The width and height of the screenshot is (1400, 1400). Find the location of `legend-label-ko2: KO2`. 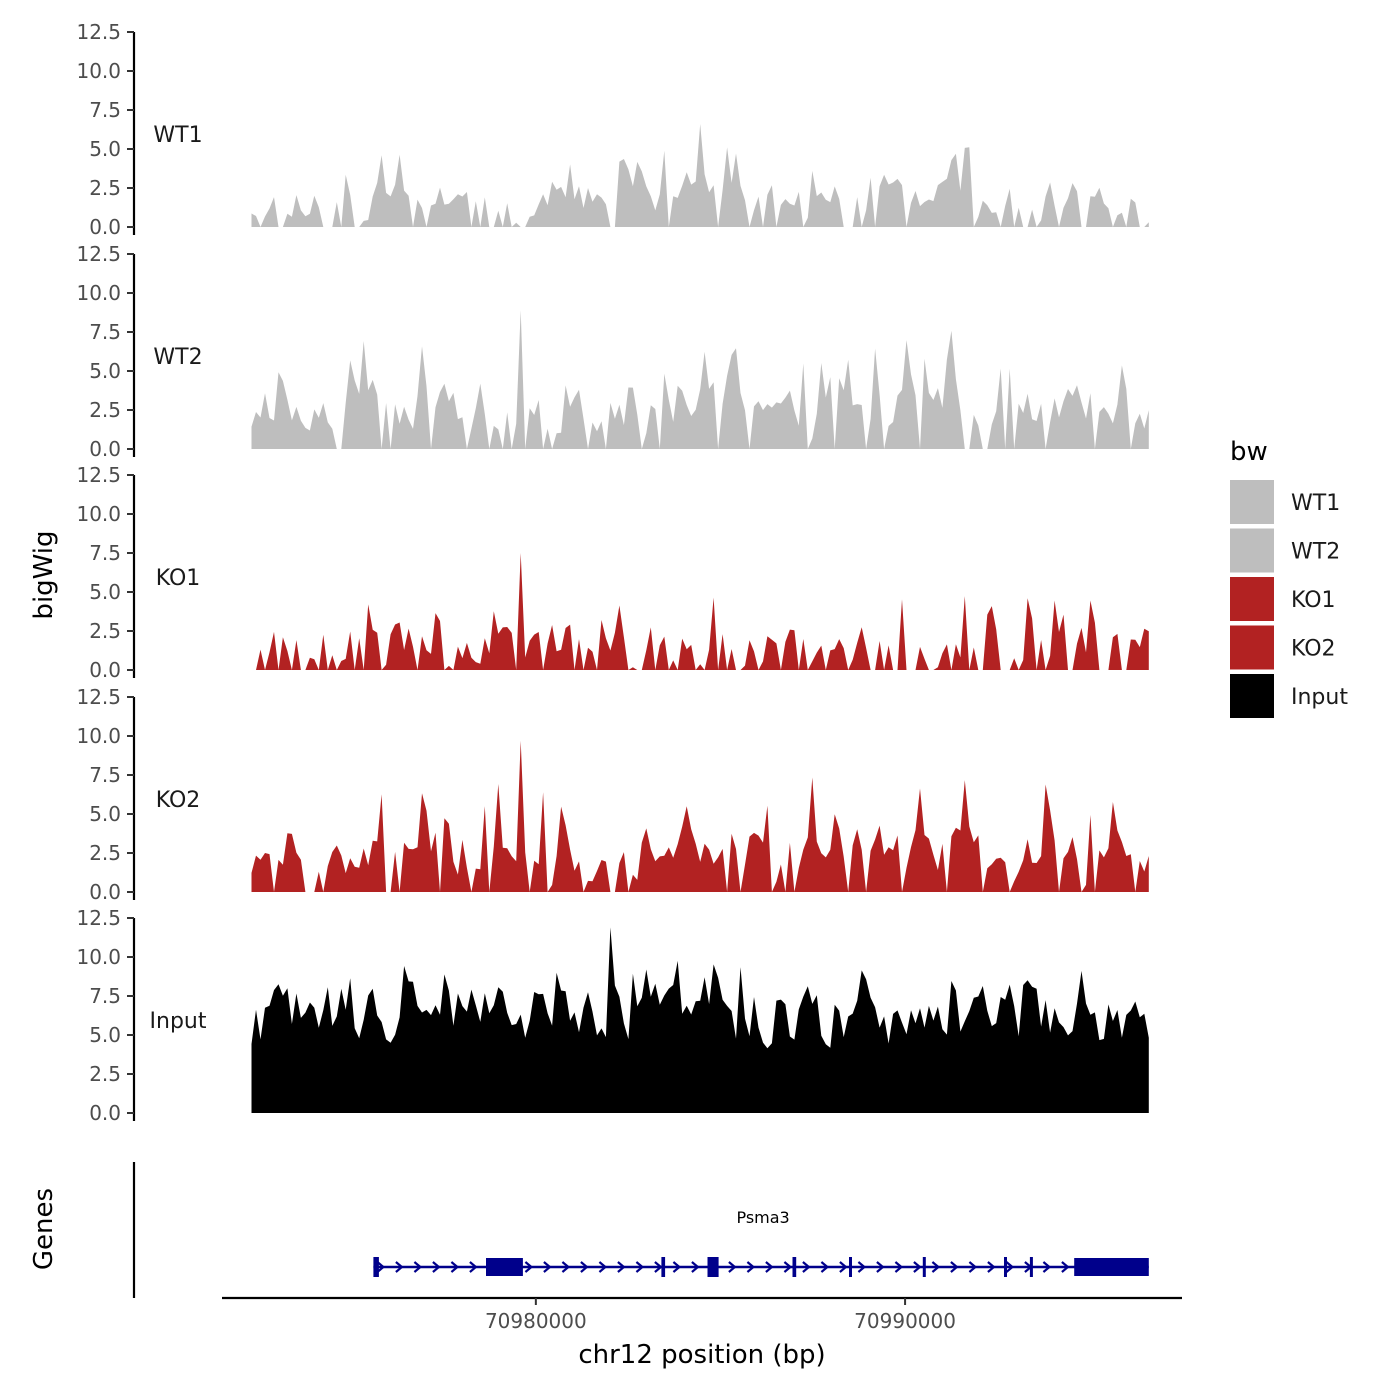

legend-label-ko2: KO2 is located at coordinates (1313, 649).